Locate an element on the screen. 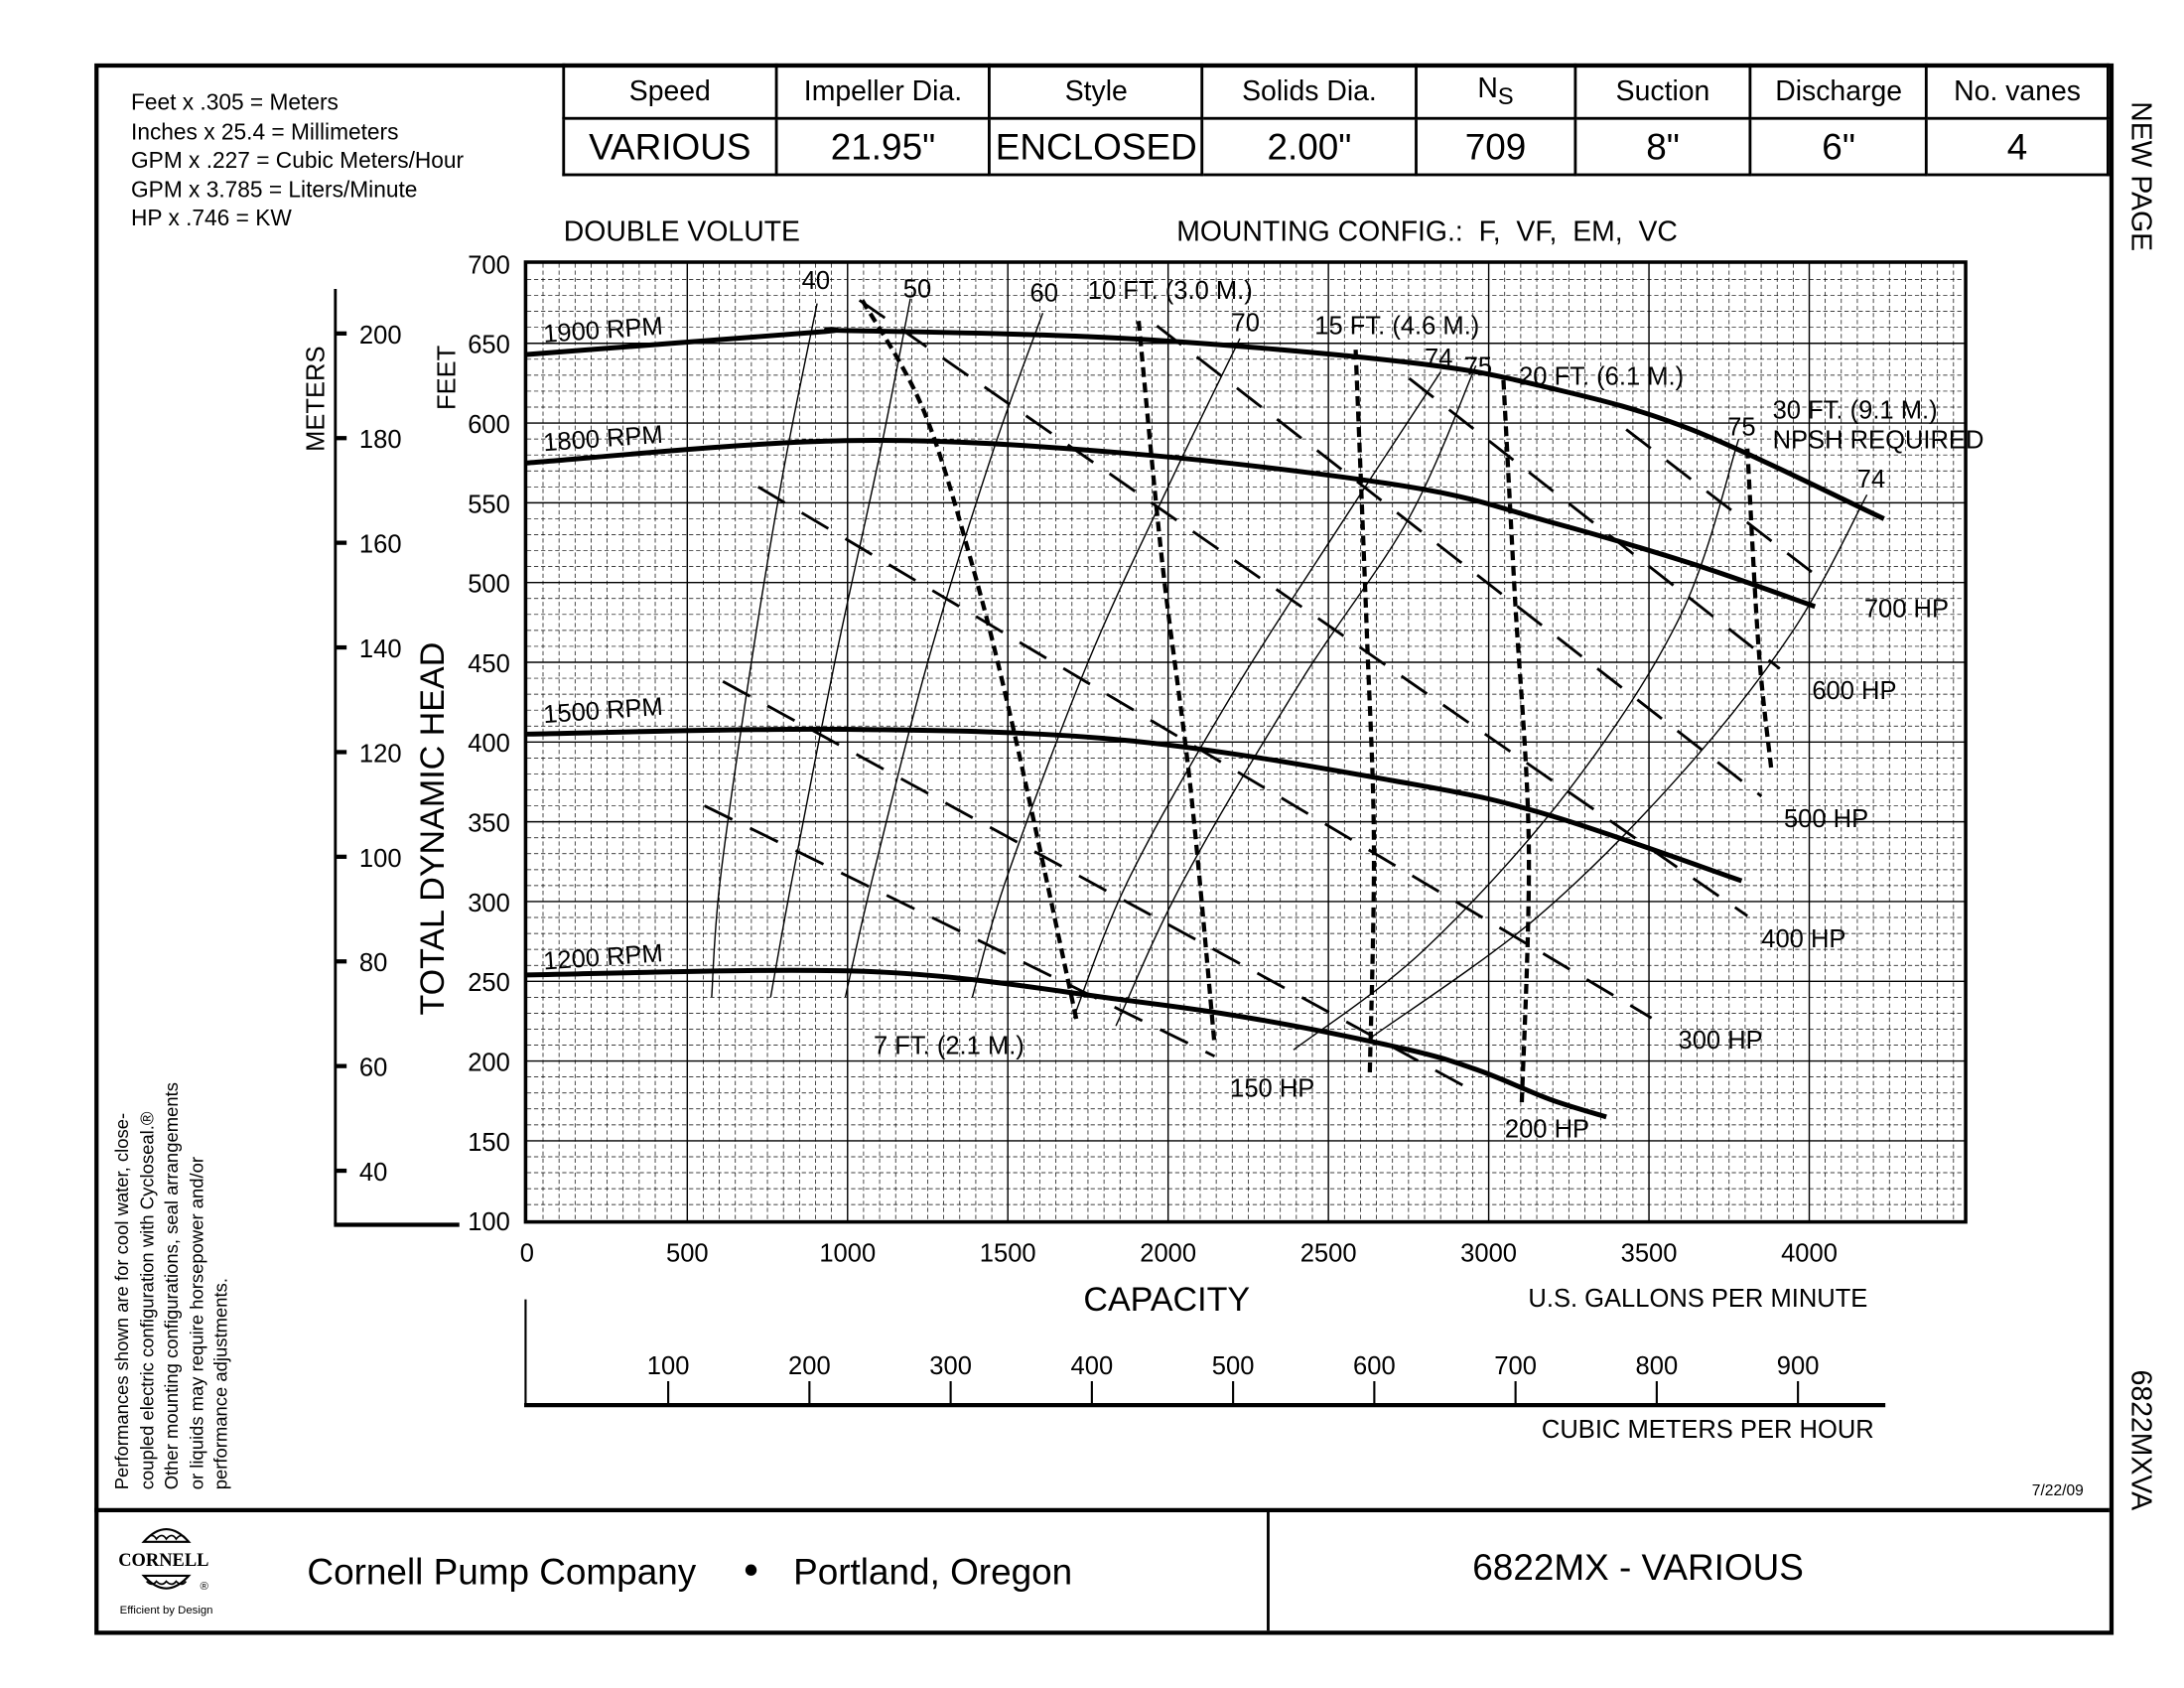 This screenshot has width=2184, height=1688. conversion-line: Inches x 25.4 = Millimeters is located at coordinates (265, 132).